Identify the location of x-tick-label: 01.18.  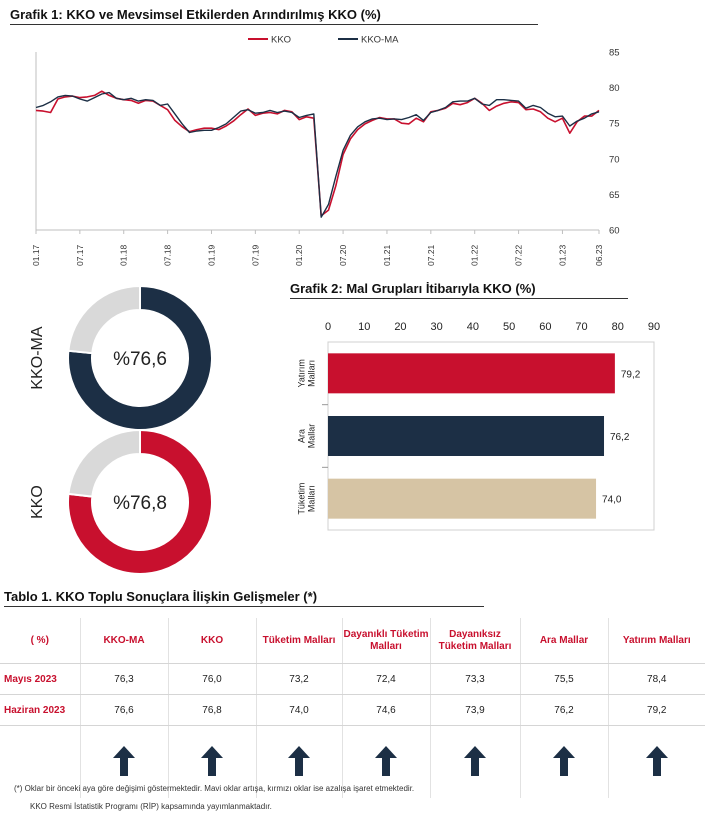
(124, 255).